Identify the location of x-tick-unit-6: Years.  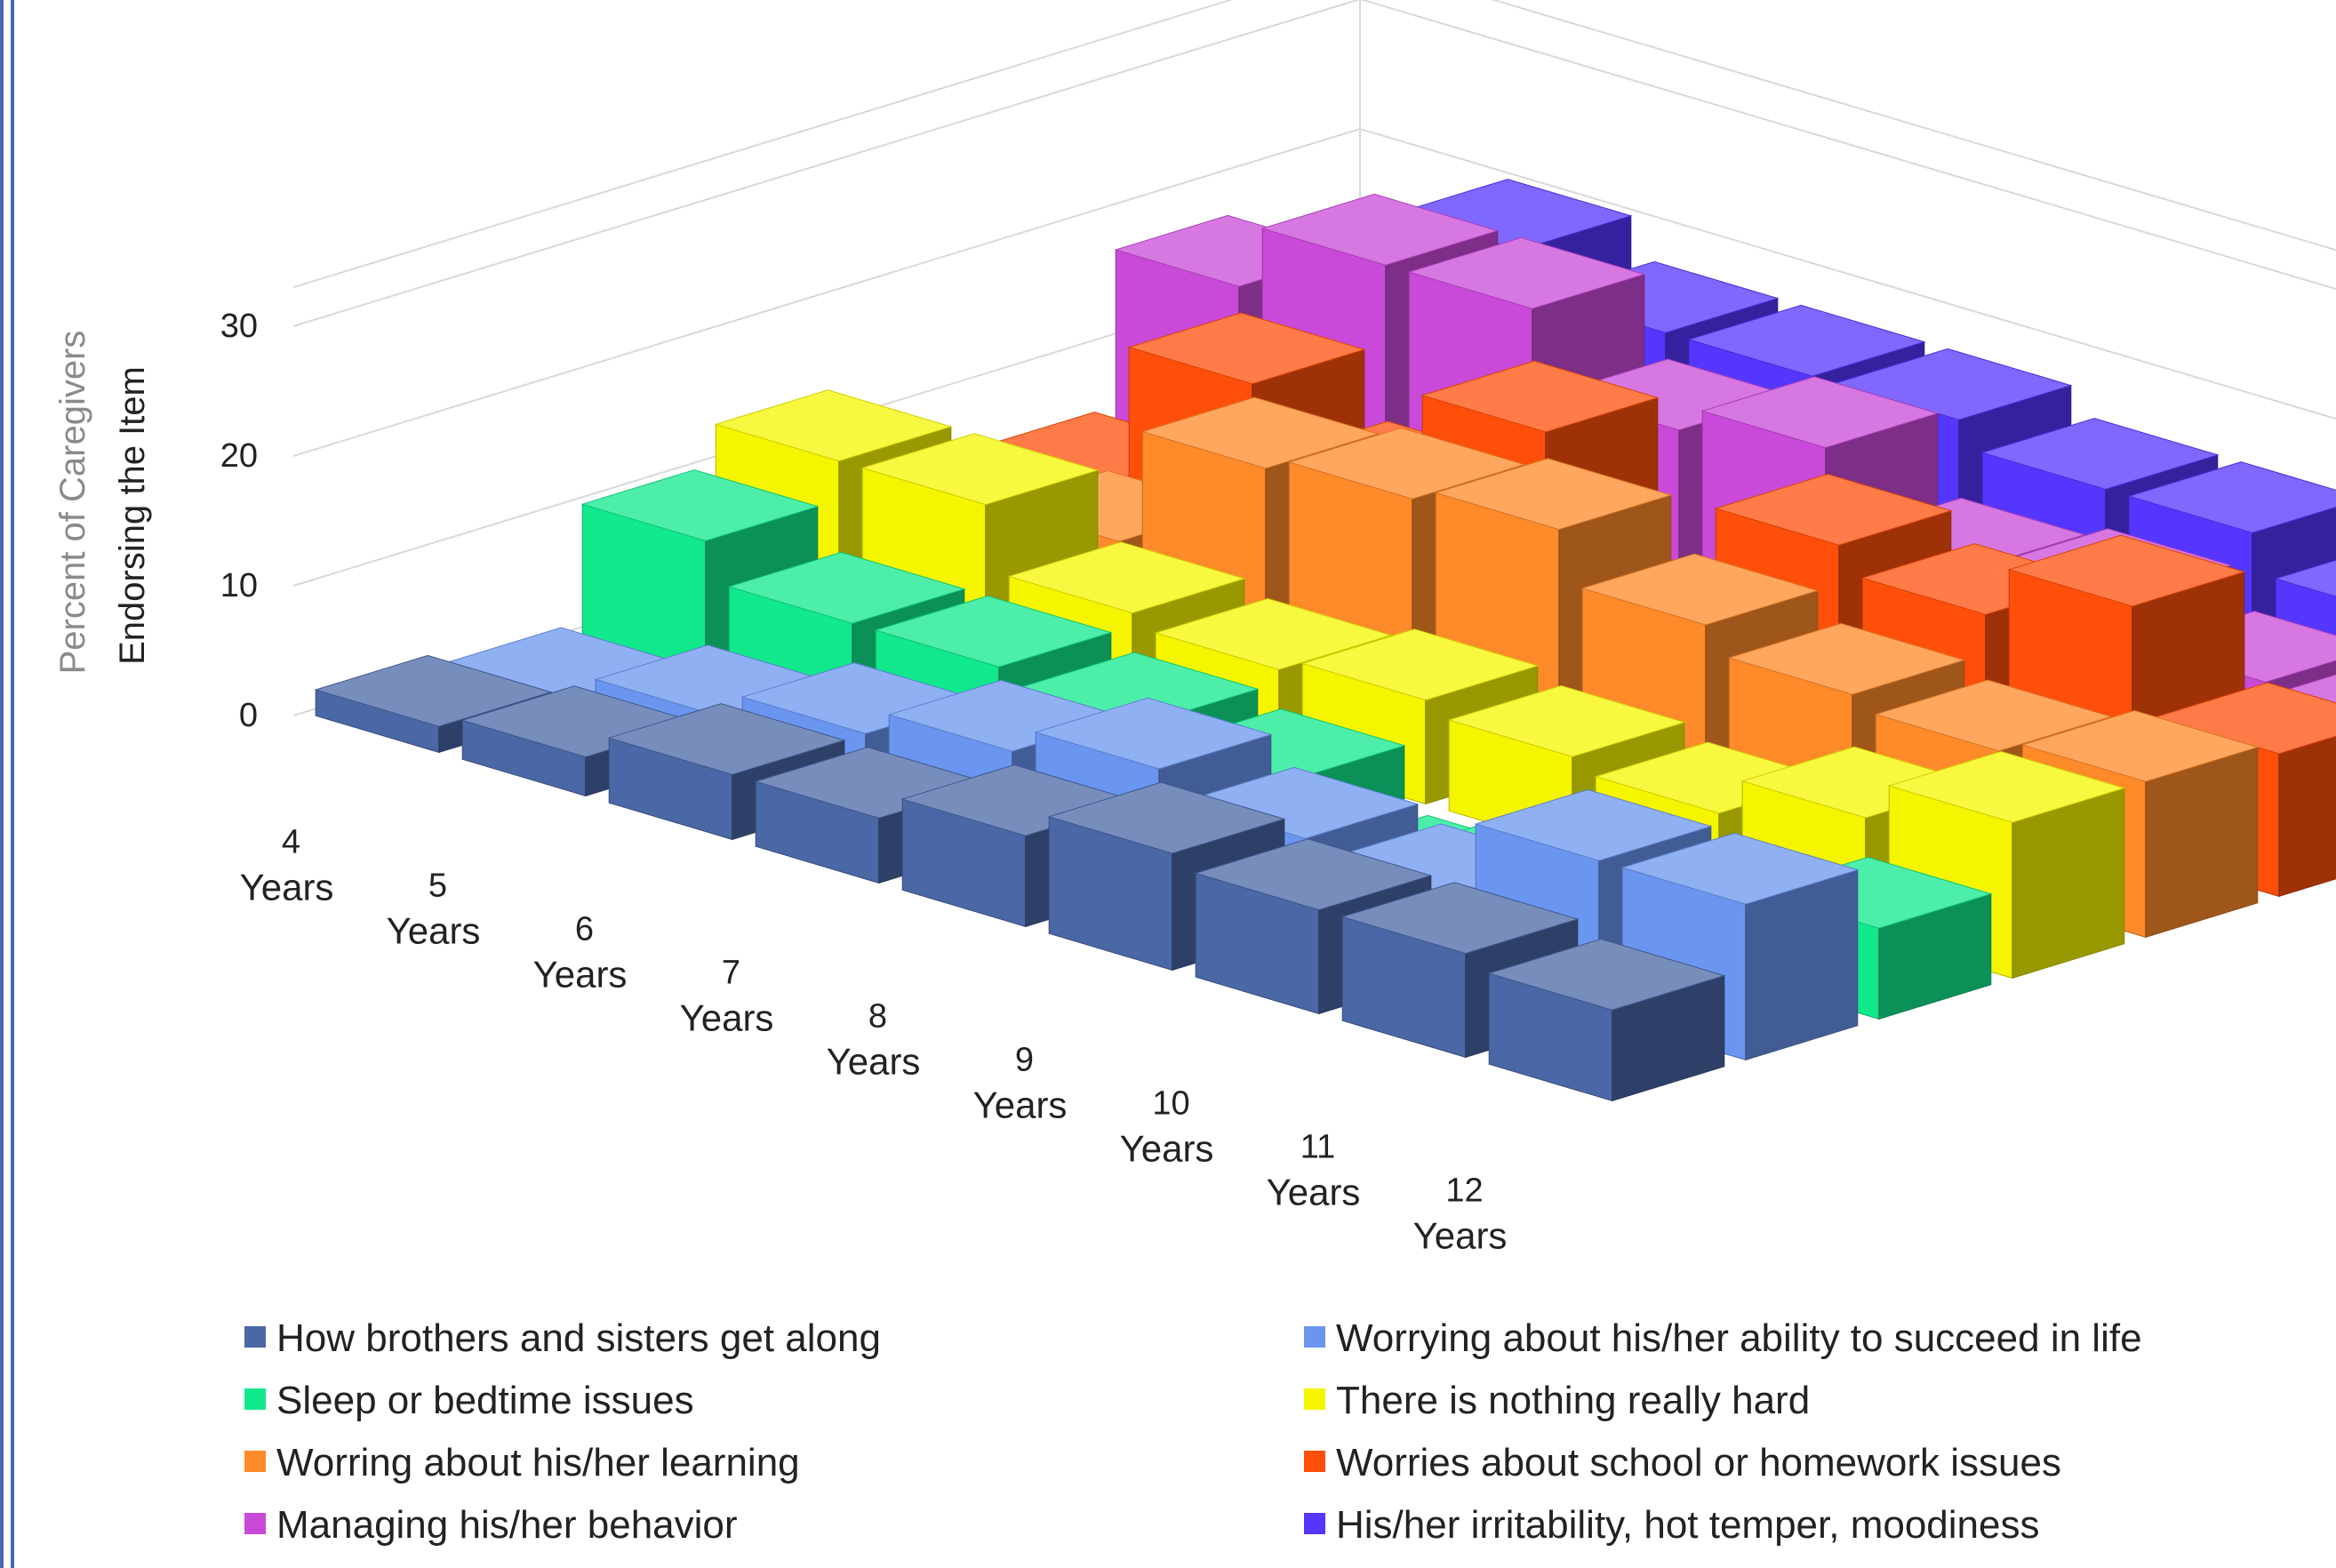
(580, 975).